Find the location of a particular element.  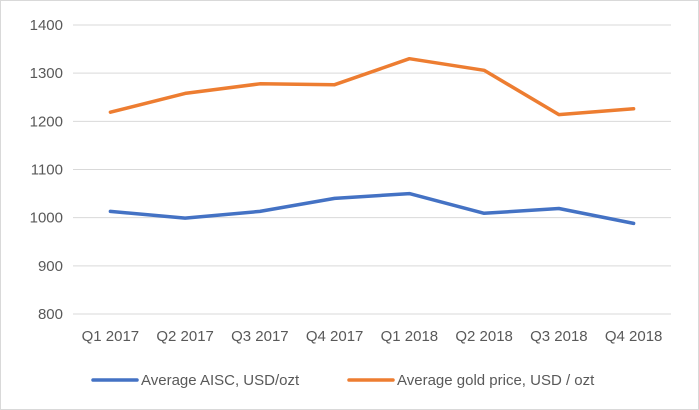

x-tick-label: Q4 2017 is located at coordinates (335, 336).